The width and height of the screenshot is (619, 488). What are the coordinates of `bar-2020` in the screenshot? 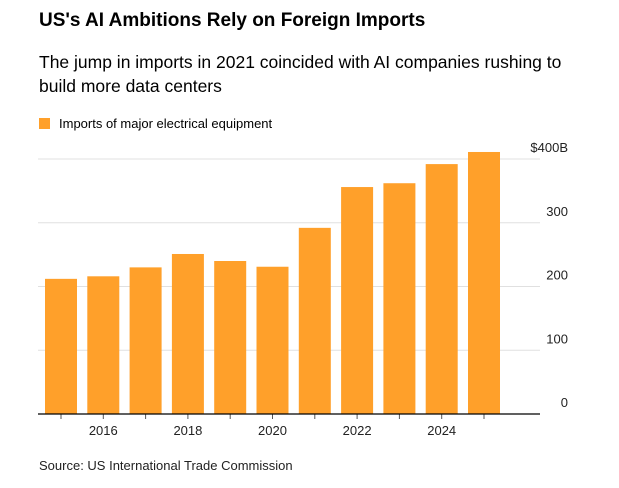 It's located at (272, 340).